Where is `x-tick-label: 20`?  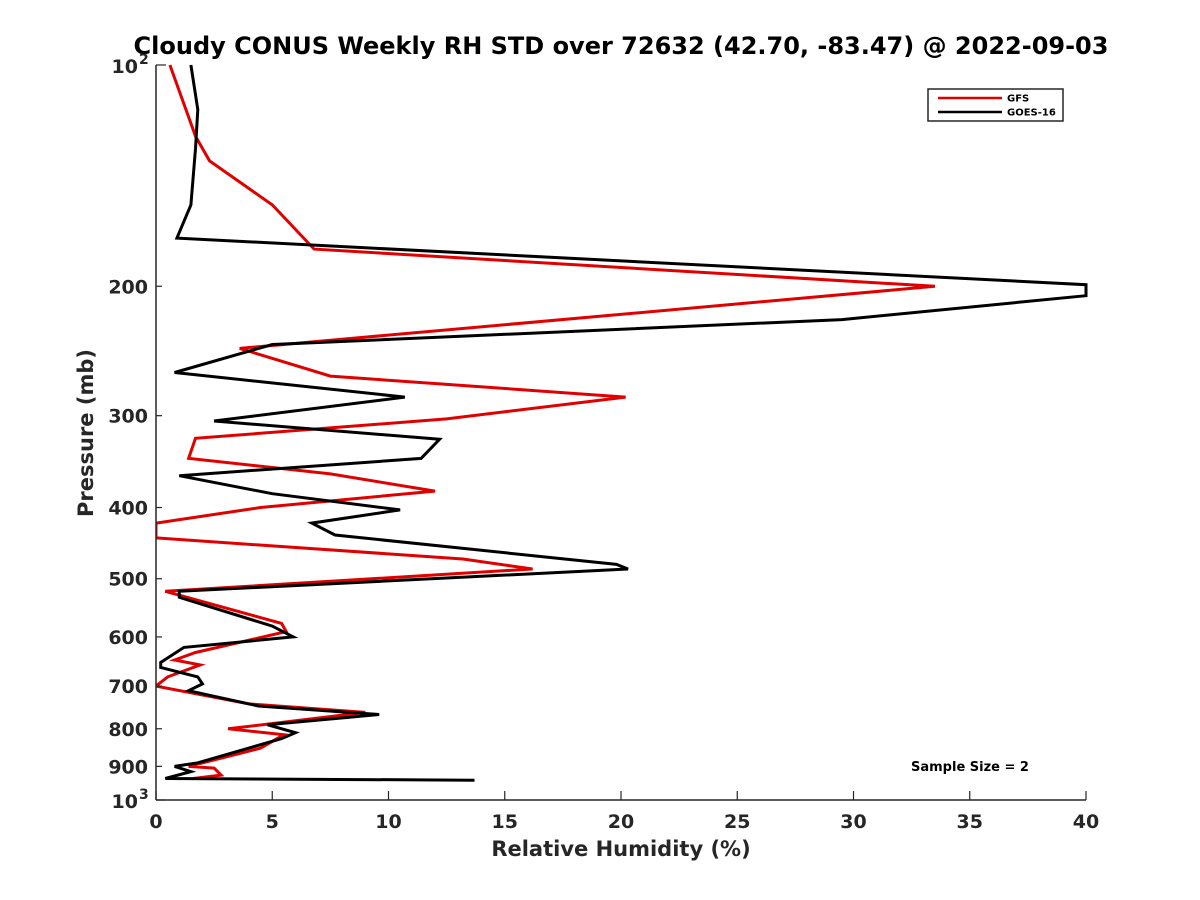
x-tick-label: 20 is located at coordinates (621, 822).